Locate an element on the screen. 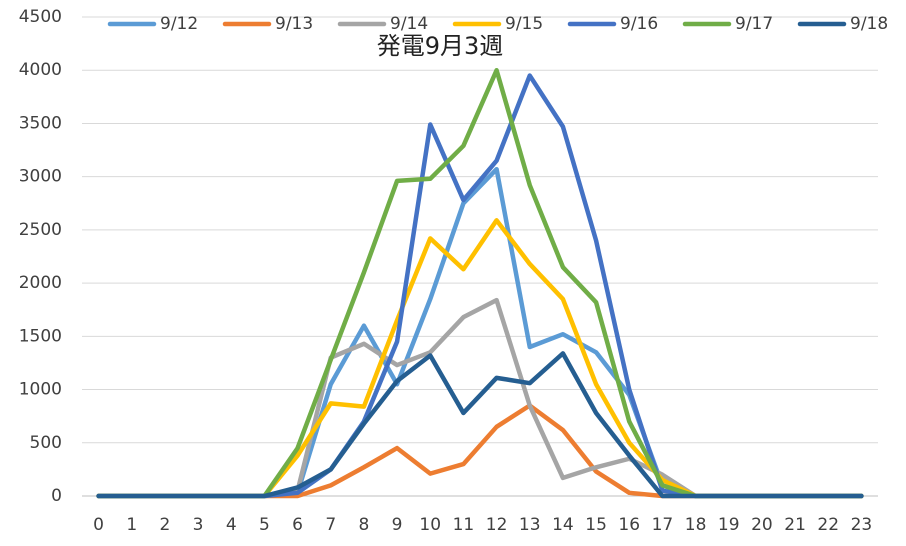 This screenshot has width=906, height=546. y-tick-label: 3500 is located at coordinates (40, 123).